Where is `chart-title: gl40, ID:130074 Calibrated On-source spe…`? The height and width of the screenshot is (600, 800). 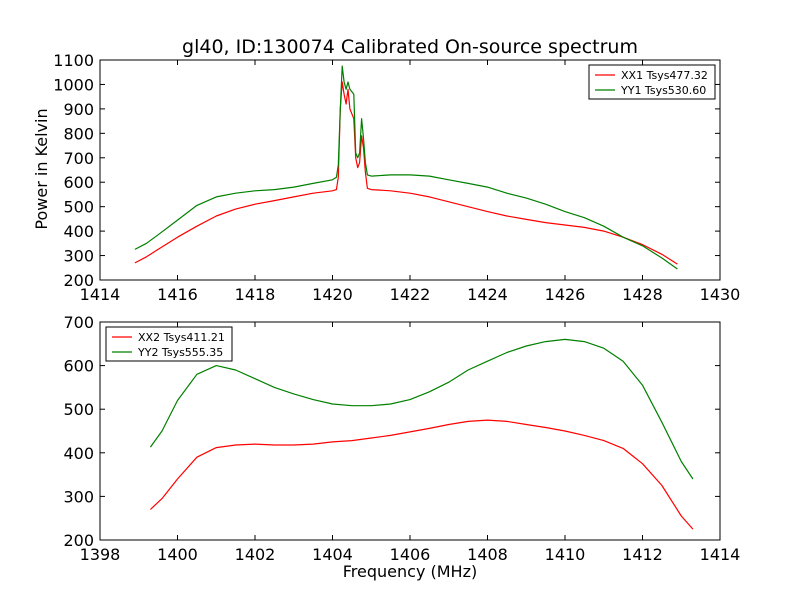 chart-title: gl40, ID:130074 Calibrated On-source spe… is located at coordinates (410, 47).